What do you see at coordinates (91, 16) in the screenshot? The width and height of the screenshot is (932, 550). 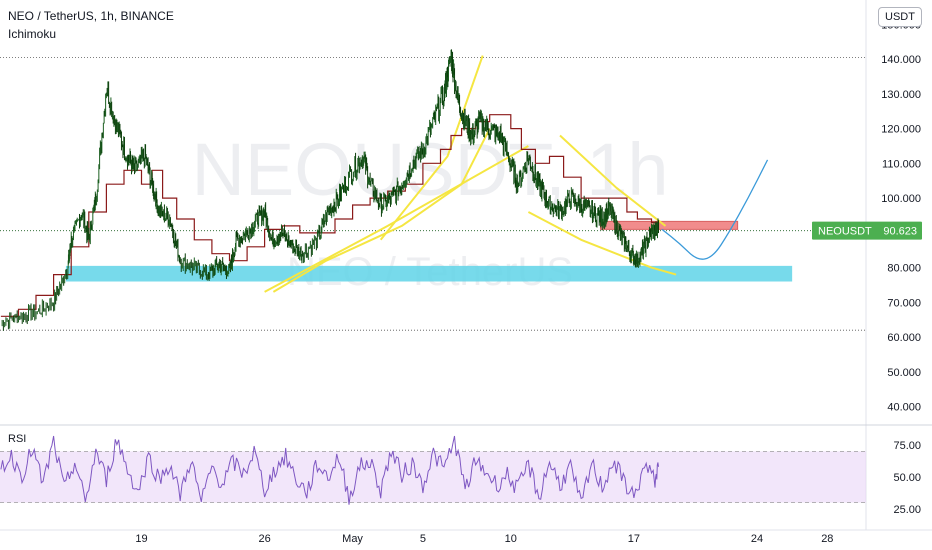 I see `symbol-title: NEO / TetherUS, 1h, BINANCE` at bounding box center [91, 16].